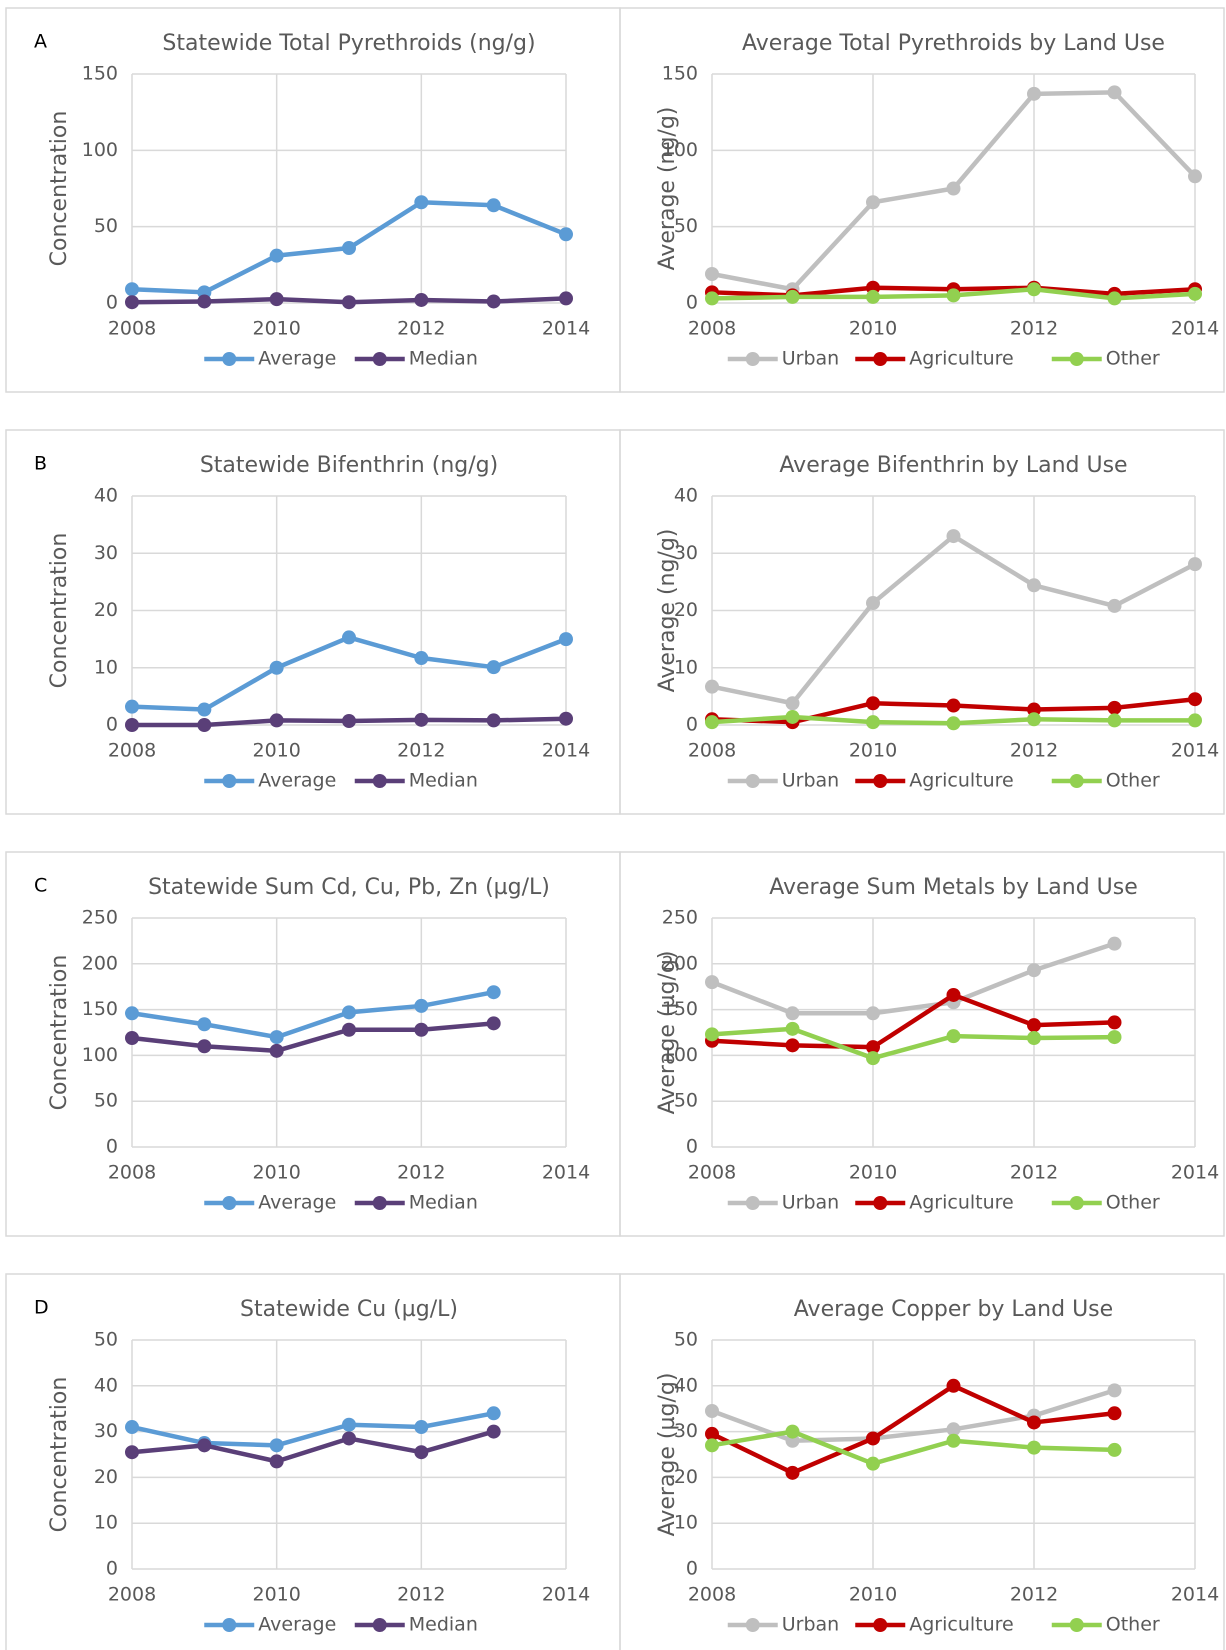 This screenshot has width=1226, height=1650. I want to click on legend-label: Average, so click(297, 359).